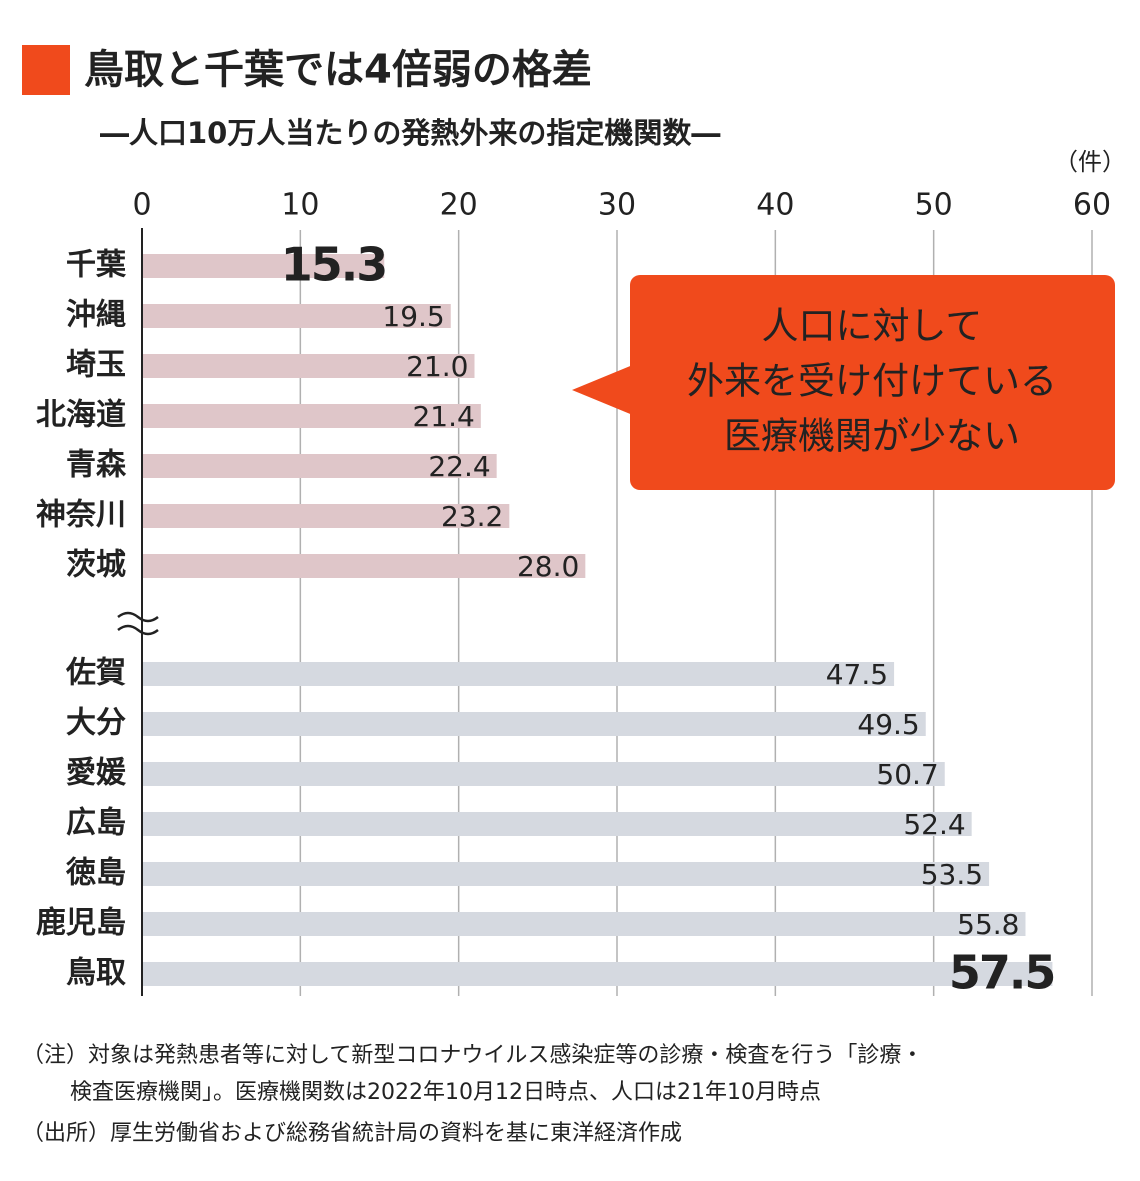 The image size is (1140, 1181). Describe the element at coordinates (96, 265) in the screenshot. I see `y-tick-label: 千葉` at that location.